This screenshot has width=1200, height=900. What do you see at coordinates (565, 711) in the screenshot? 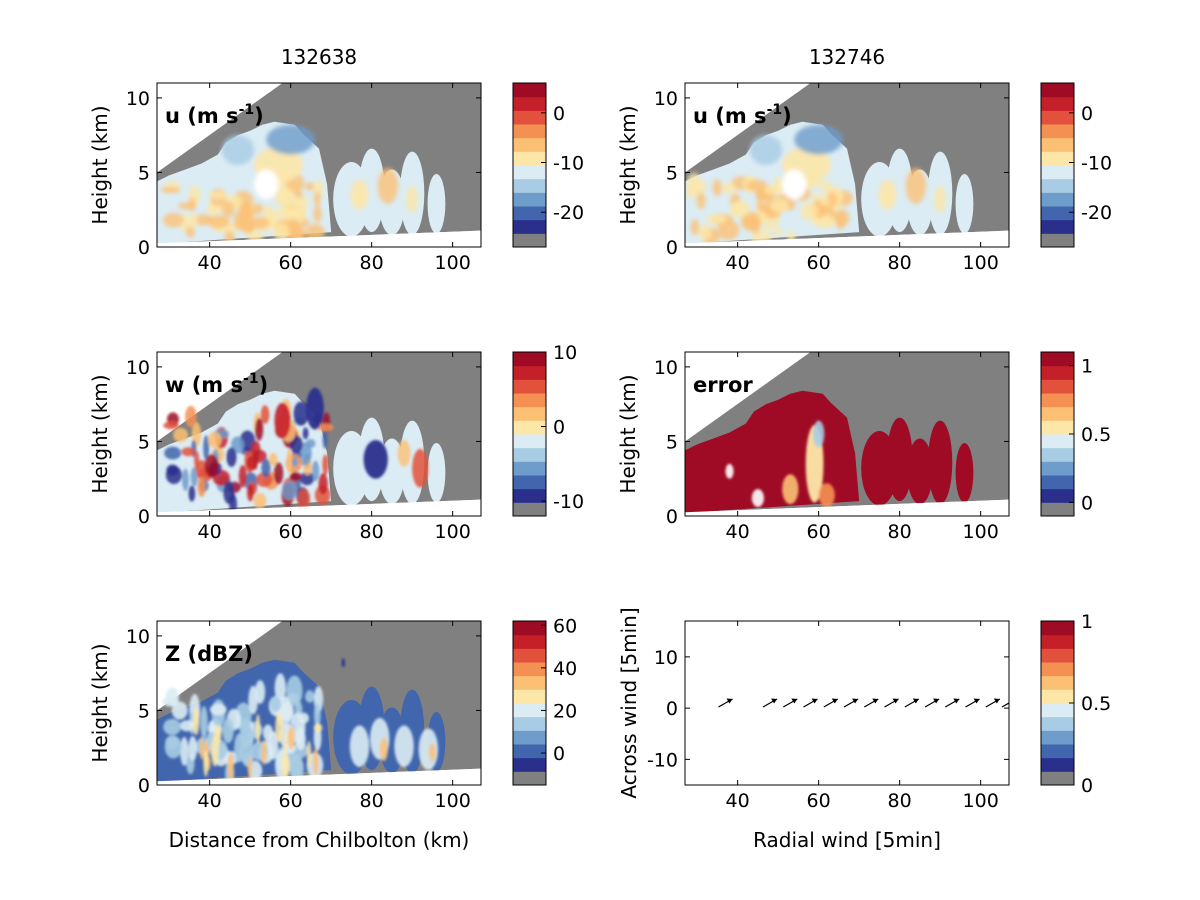
I see `colorbar-tick-label: 20` at bounding box center [565, 711].